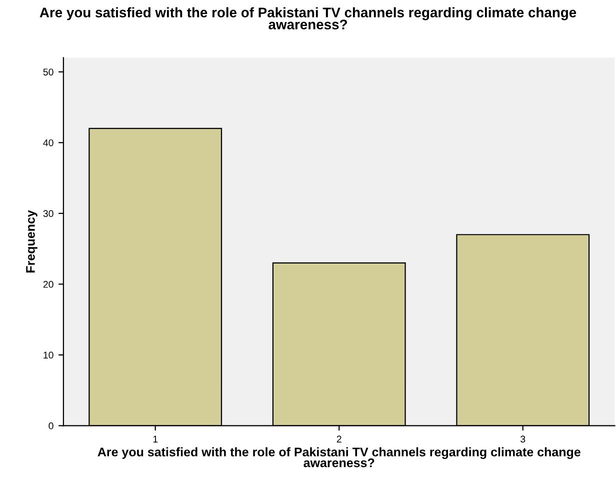 This screenshot has width=616, height=481. I want to click on y-tick-label: 0, so click(51, 426).